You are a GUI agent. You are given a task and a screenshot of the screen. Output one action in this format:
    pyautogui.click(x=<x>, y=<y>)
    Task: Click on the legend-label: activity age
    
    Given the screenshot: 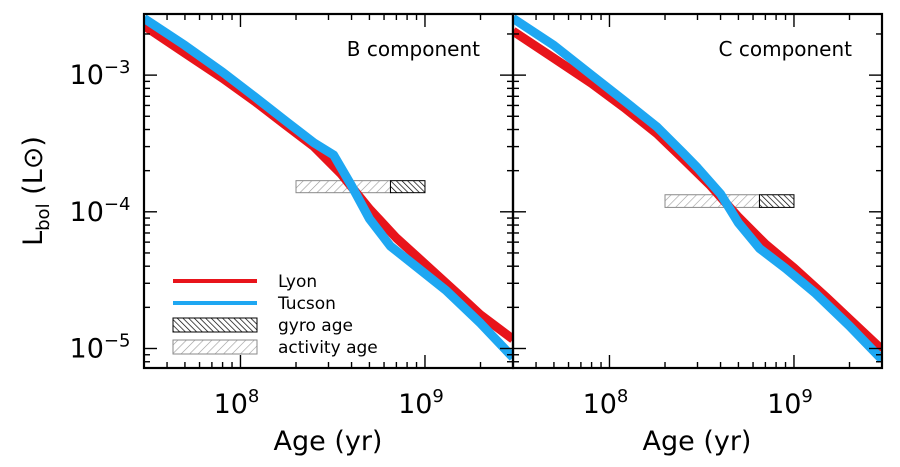 What is the action you would take?
    pyautogui.click(x=328, y=348)
    